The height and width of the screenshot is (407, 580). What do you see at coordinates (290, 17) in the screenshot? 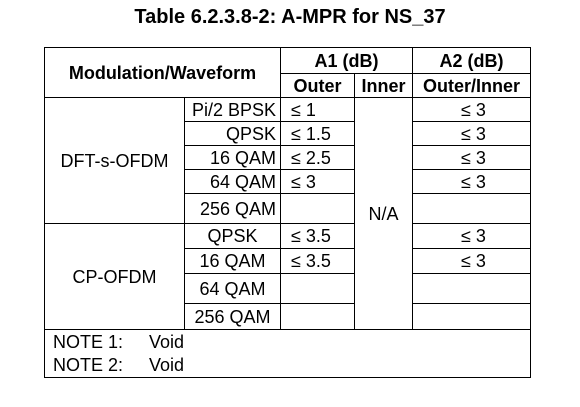
I see `table-title: Table 6.2.3.8-2: A-MPR for NS_37` at bounding box center [290, 17].